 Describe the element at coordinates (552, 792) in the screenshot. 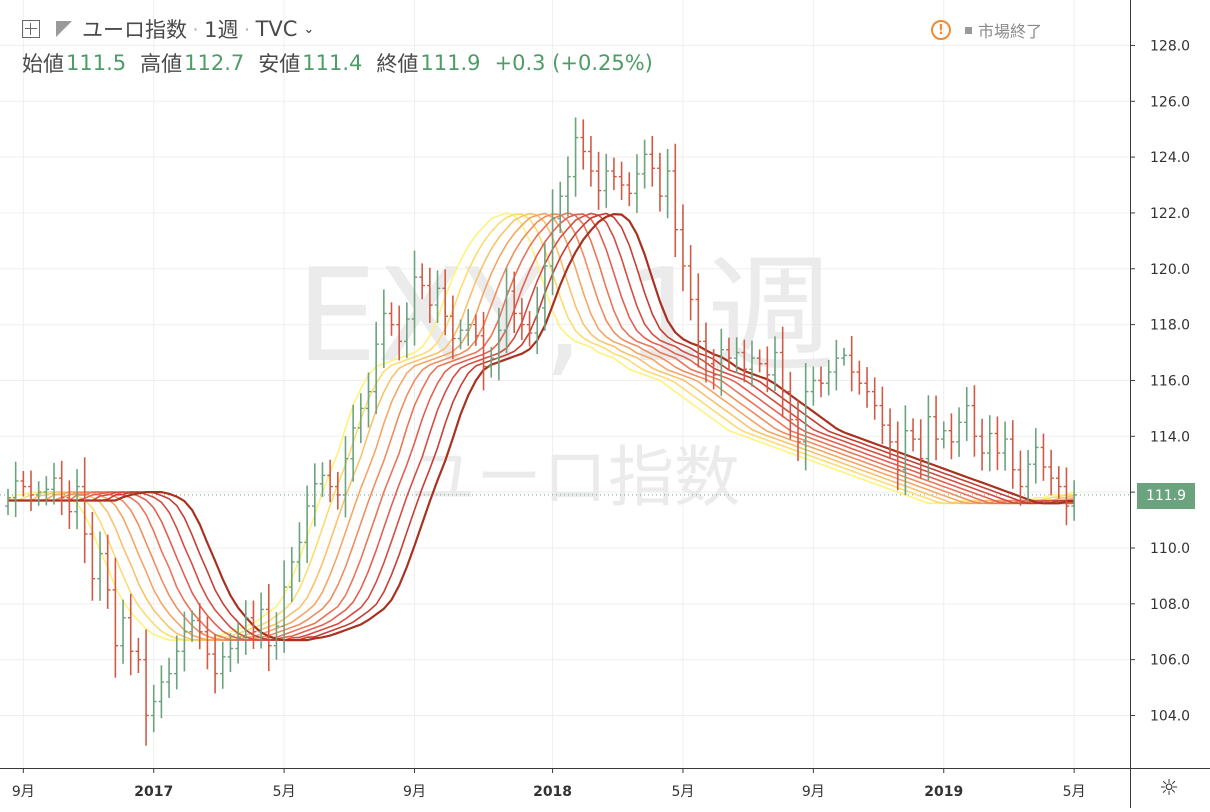

I see `time-tick-label: 2018` at that location.